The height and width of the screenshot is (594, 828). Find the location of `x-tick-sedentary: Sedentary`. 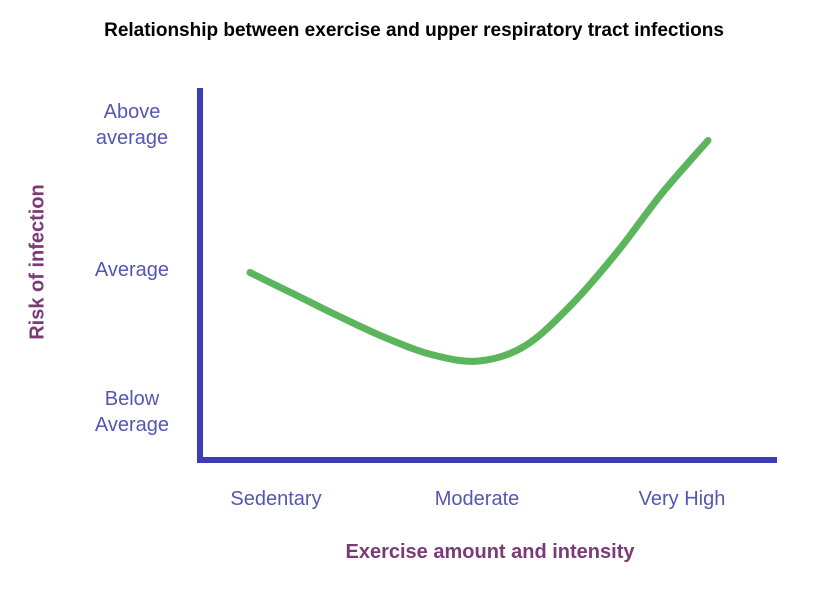

x-tick-sedentary: Sedentary is located at coordinates (276, 499).